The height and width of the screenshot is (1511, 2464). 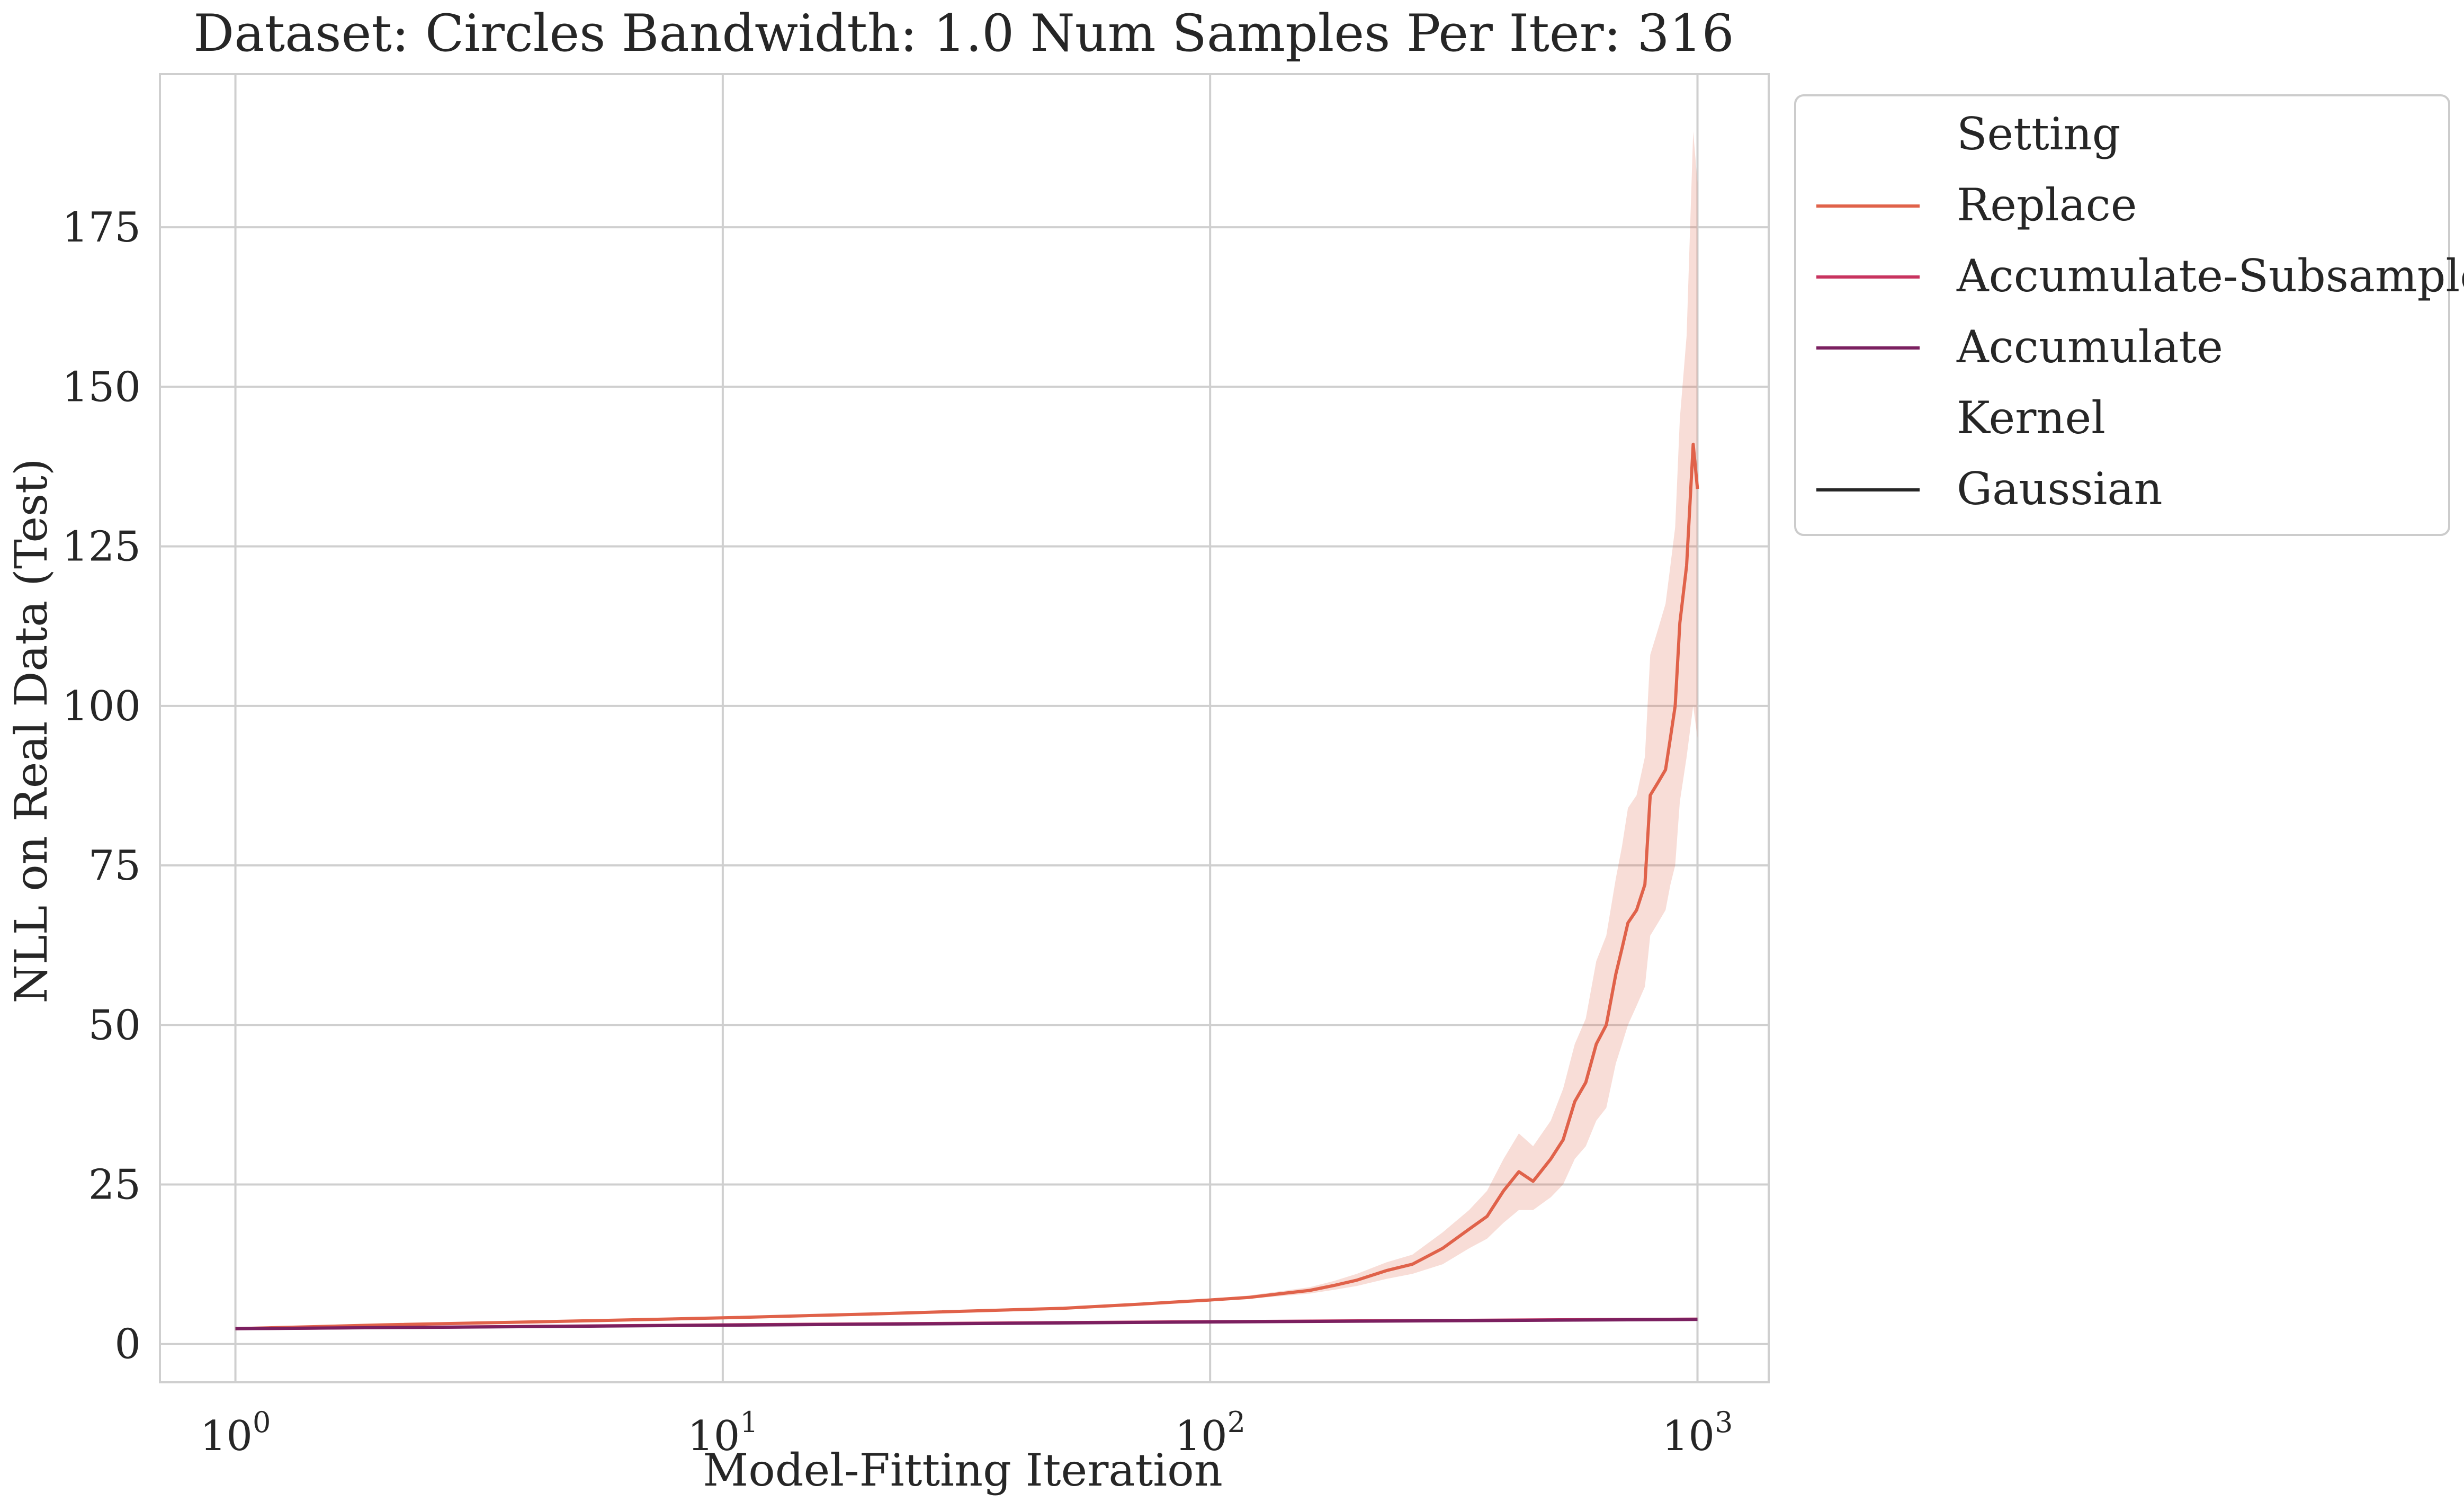 What do you see at coordinates (2060, 489) in the screenshot?
I see `legend-label: Gaussian` at bounding box center [2060, 489].